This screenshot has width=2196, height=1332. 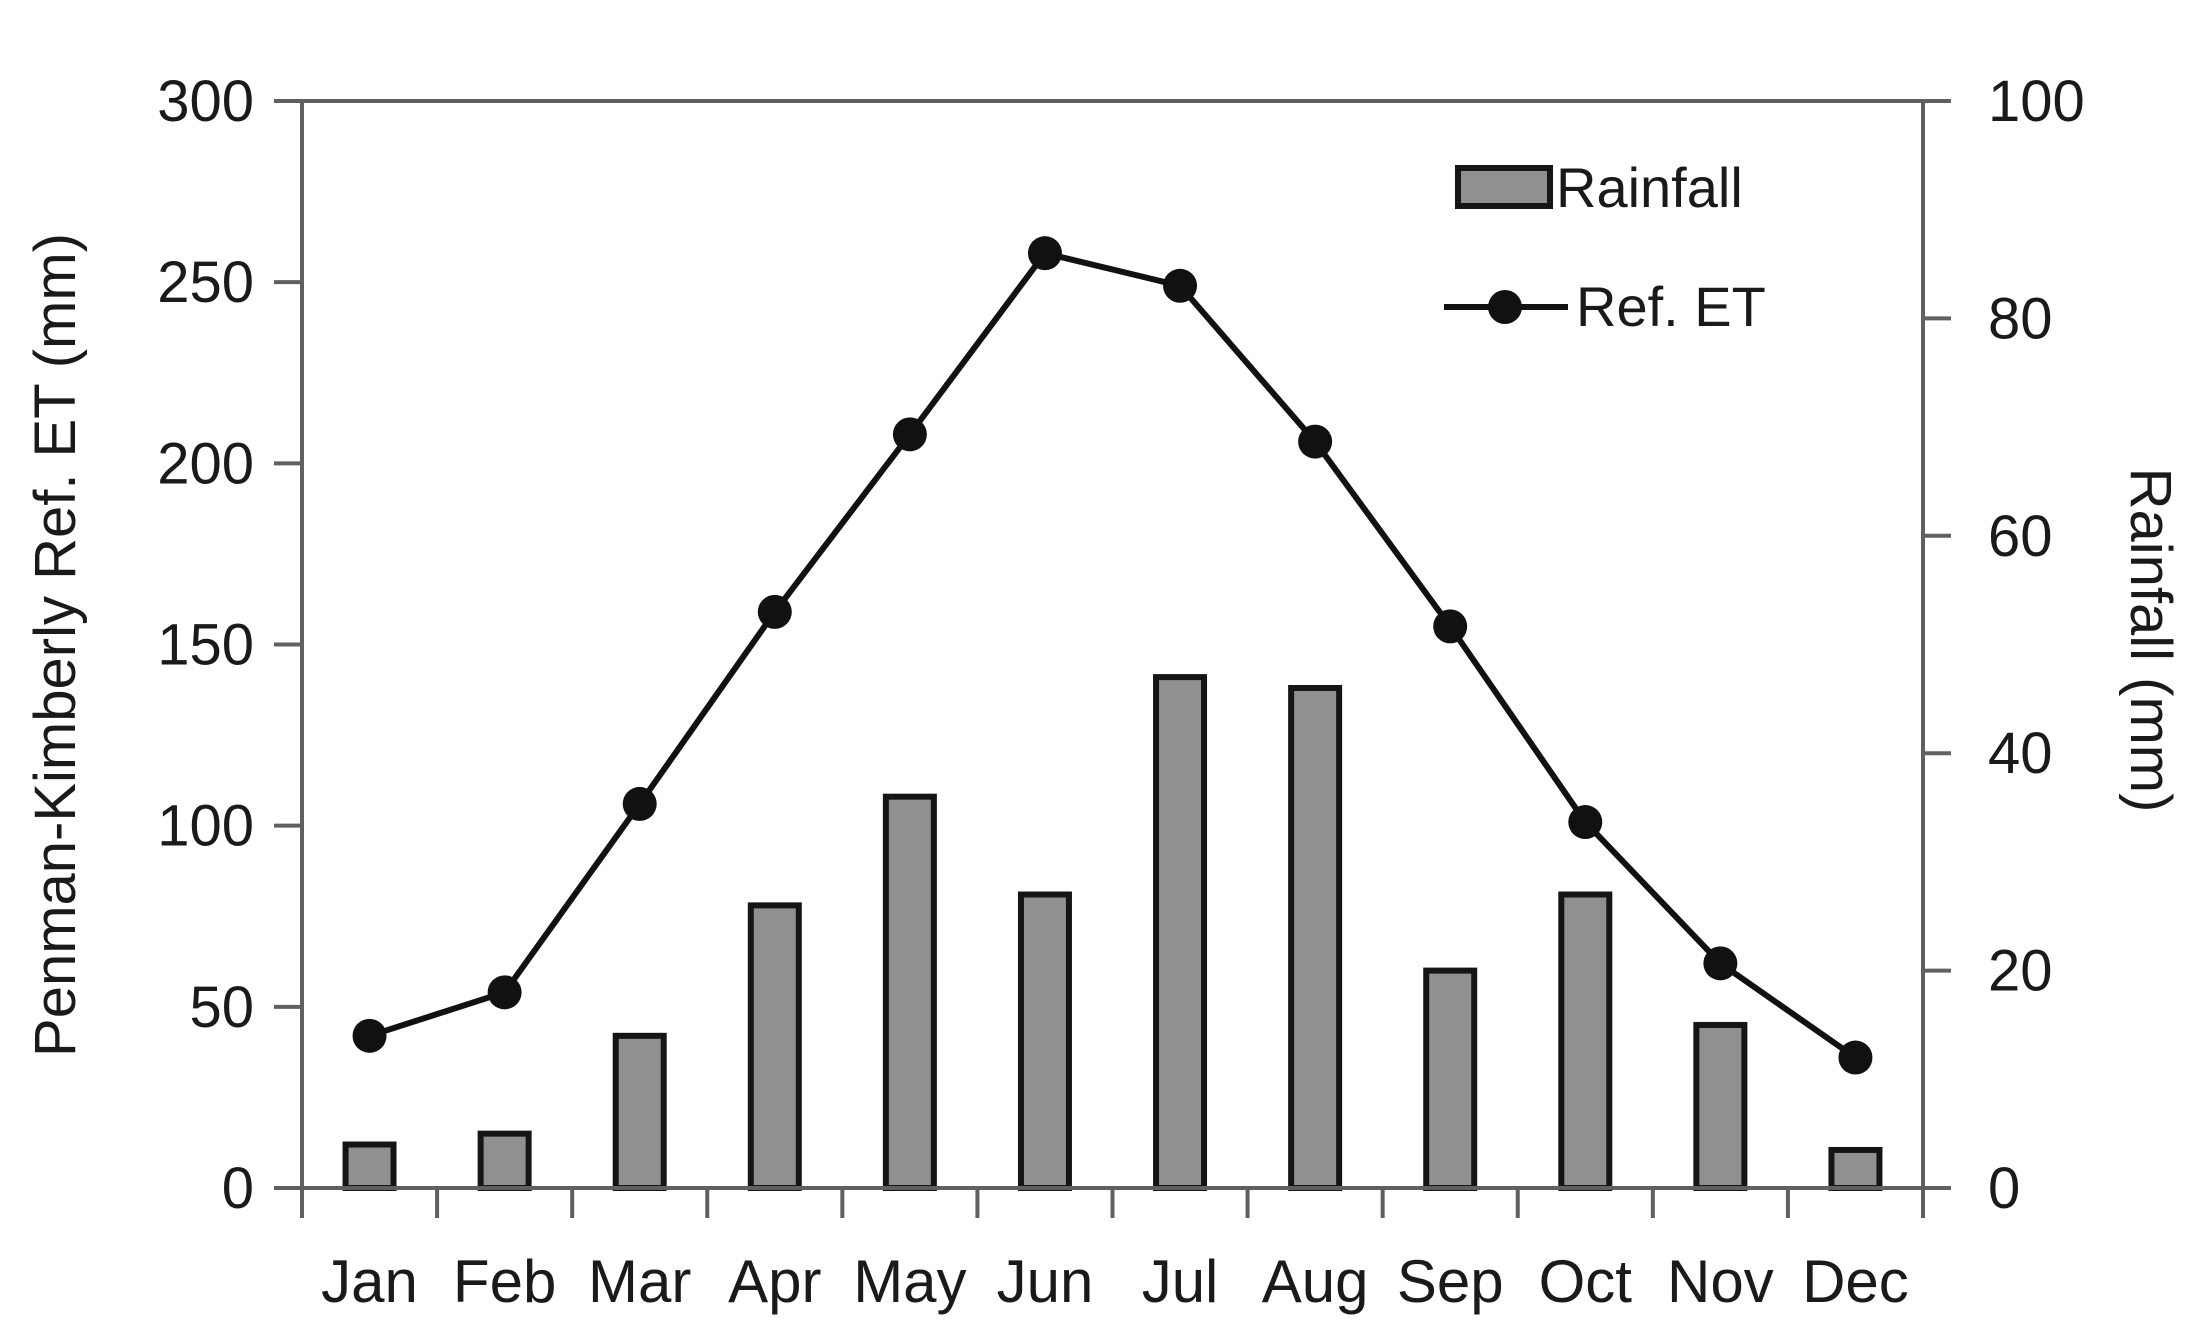 I want to click on ref-et-point-Dec, so click(x=1855, y=1057).